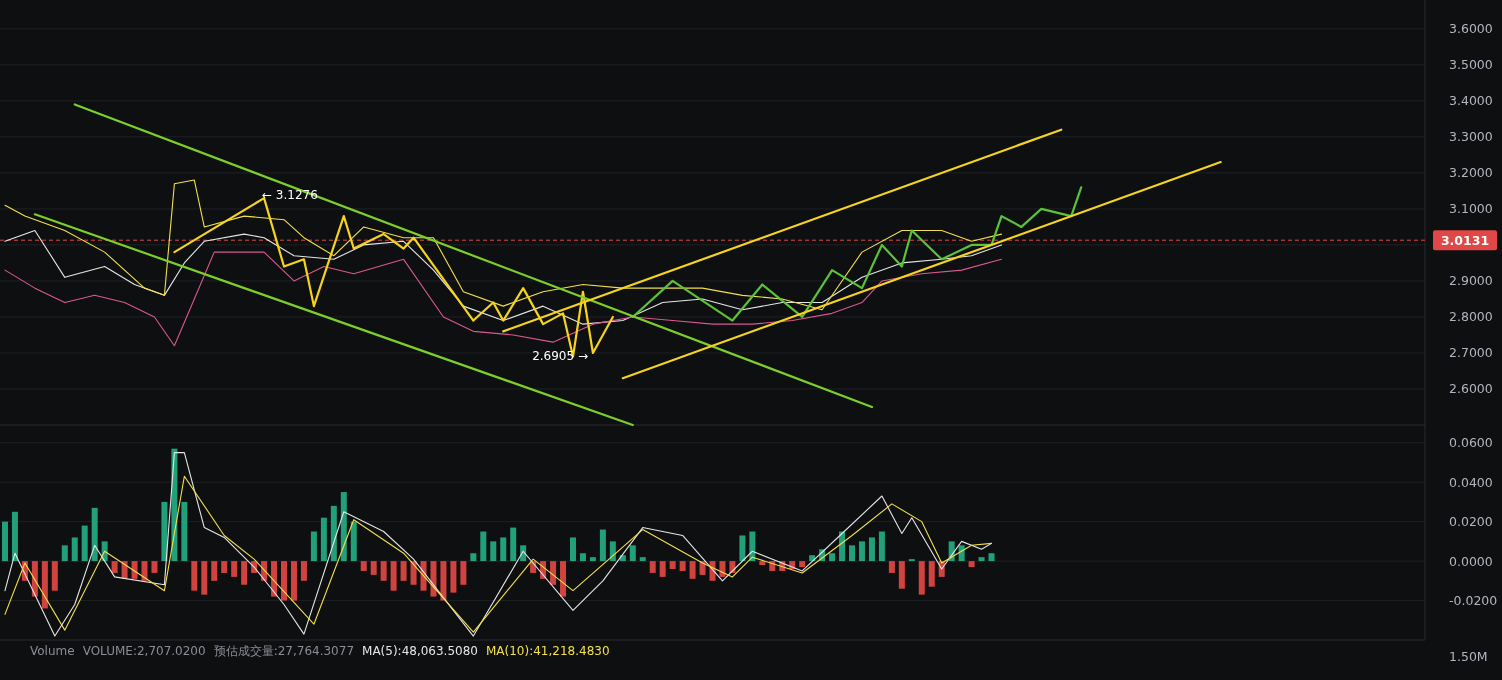  What do you see at coordinates (1471, 389) in the screenshot?
I see `y-tick-label: 2.6000` at bounding box center [1471, 389].